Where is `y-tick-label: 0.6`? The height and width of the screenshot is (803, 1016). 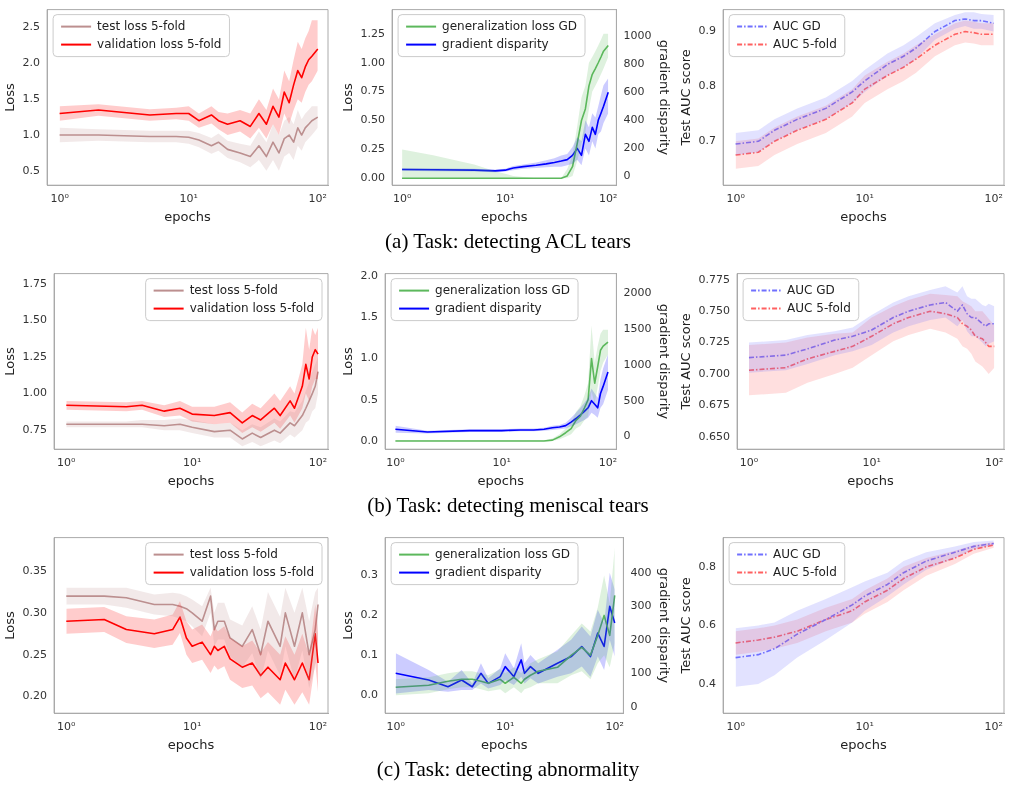 y-tick-label: 0.6 is located at coordinates (707, 625).